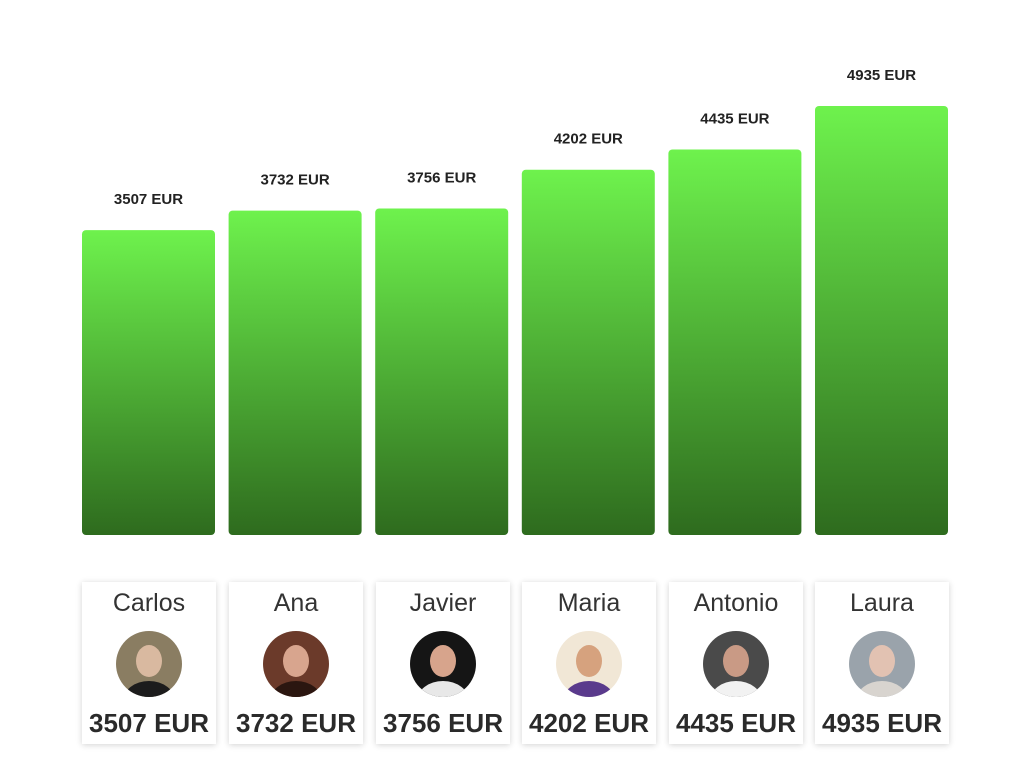  I want to click on person-value: 3756 EUR, so click(443, 723).